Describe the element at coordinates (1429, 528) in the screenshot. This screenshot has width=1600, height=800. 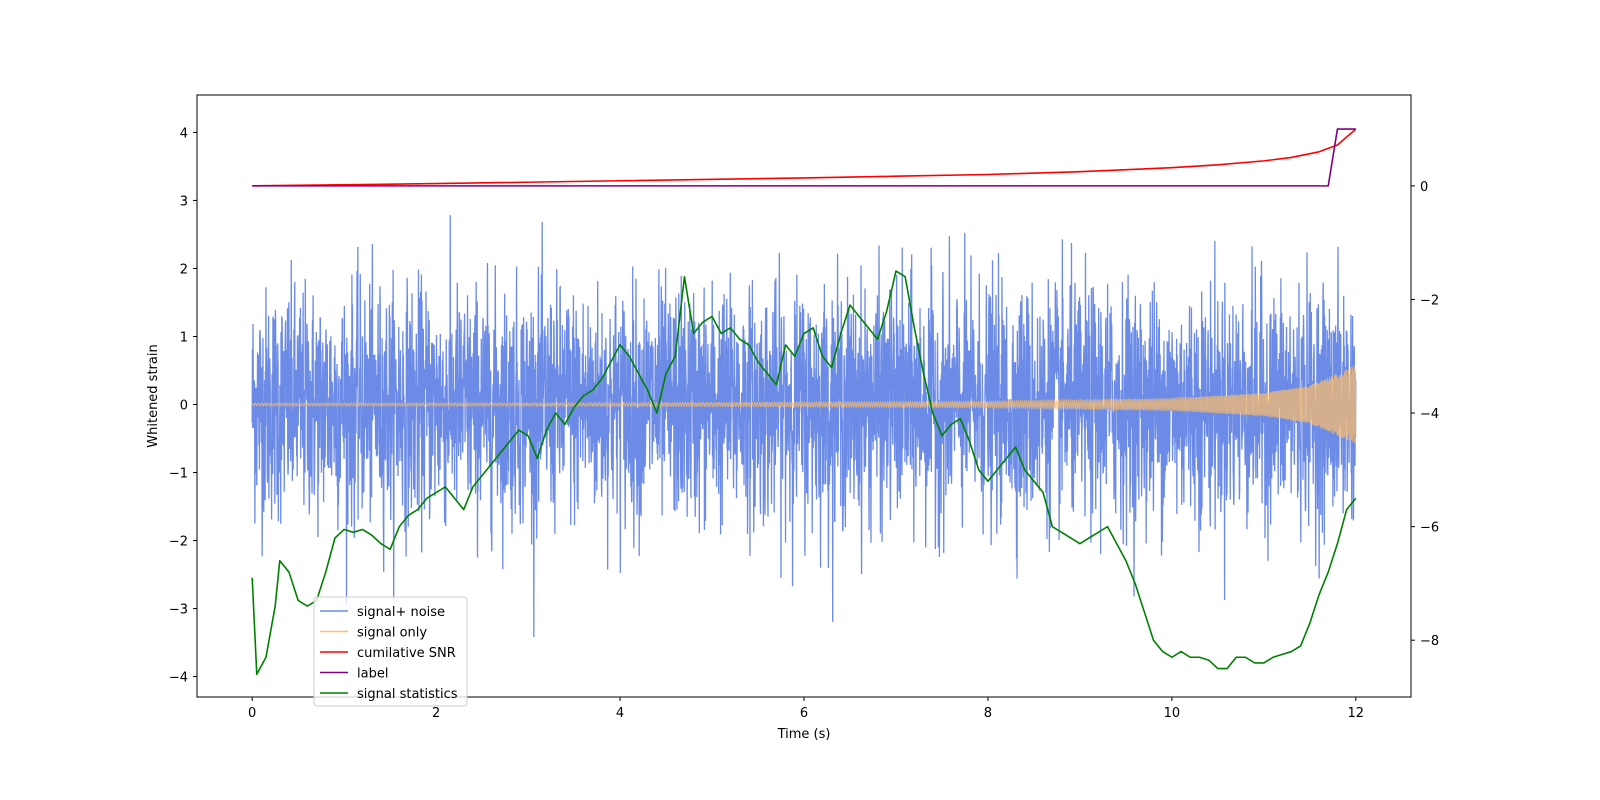
I see `y2-tick-label: −6` at that location.